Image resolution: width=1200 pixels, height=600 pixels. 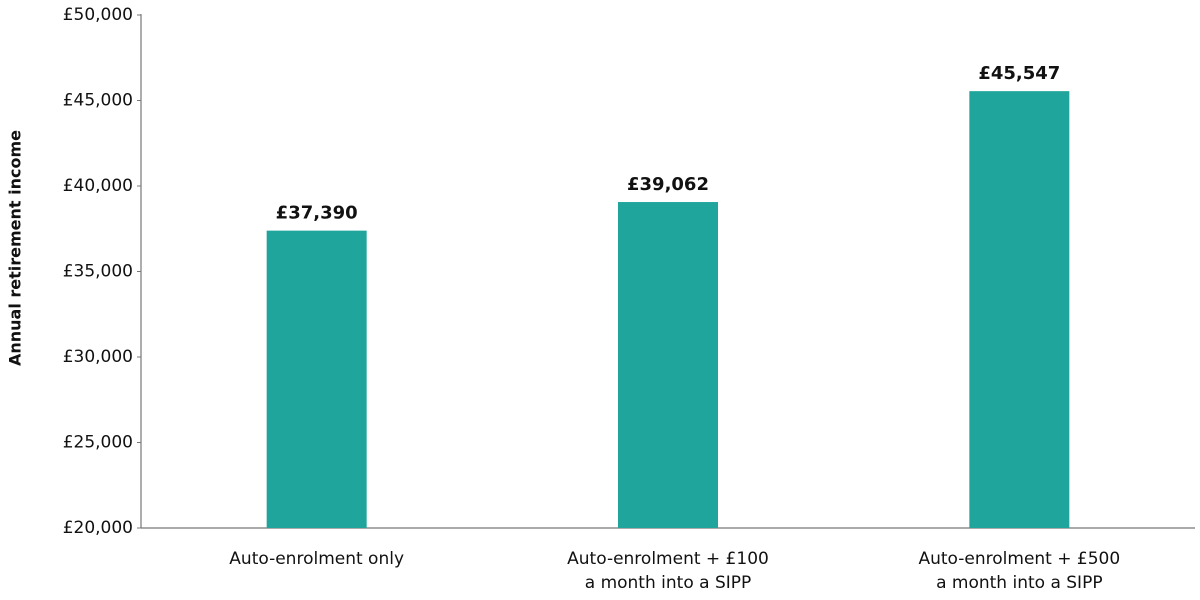 What do you see at coordinates (98, 357) in the screenshot?
I see `y-tick-label: £30,000` at bounding box center [98, 357].